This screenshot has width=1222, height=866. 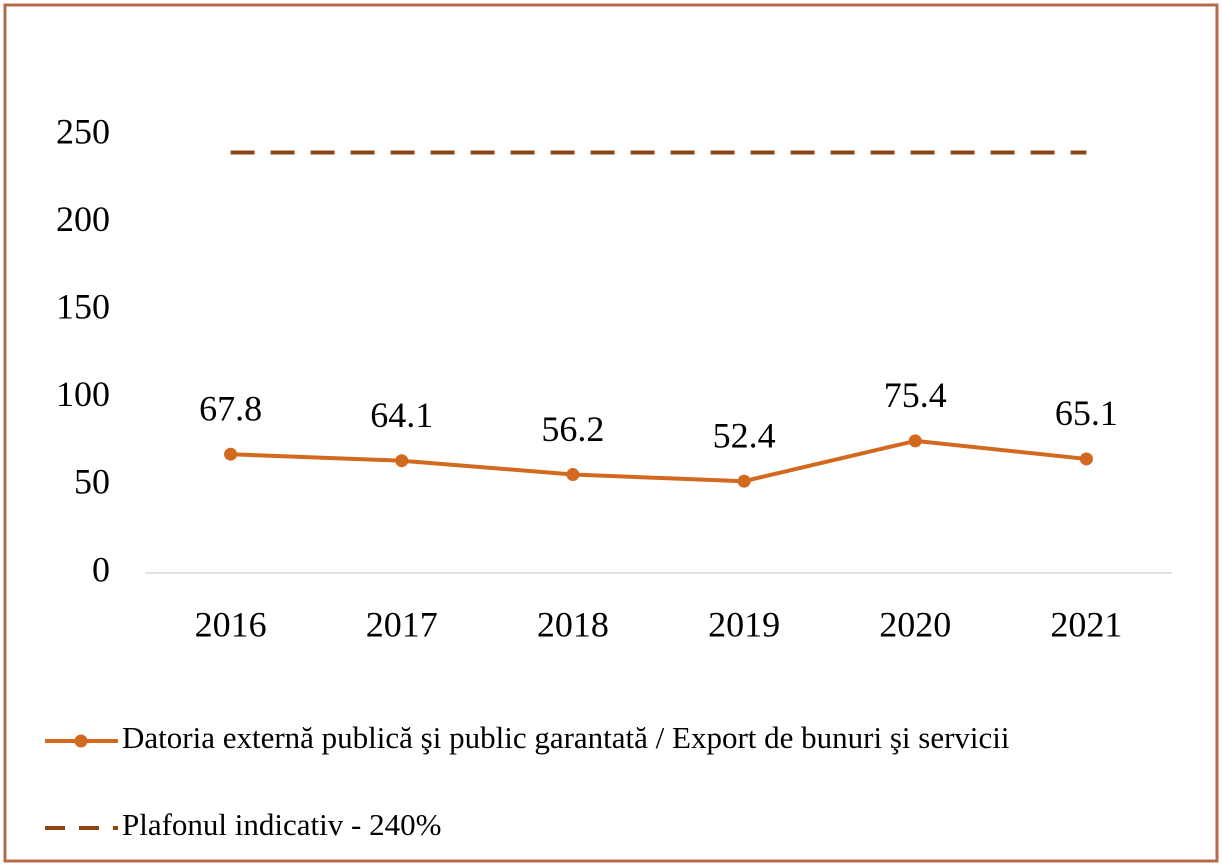 What do you see at coordinates (230, 408) in the screenshot?
I see `data-label: 67.8` at bounding box center [230, 408].